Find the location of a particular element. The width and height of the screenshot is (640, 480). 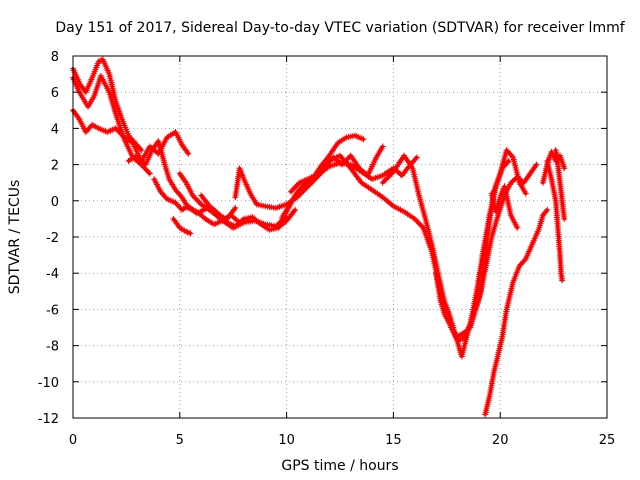

y-tick-label: -6 is located at coordinates (52, 310).